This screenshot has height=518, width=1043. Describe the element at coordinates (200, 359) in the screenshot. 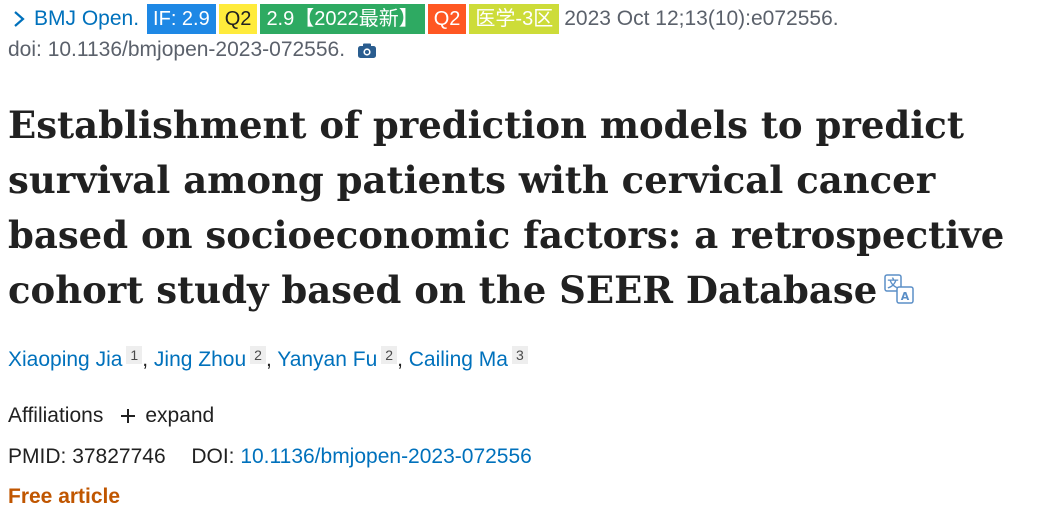

I see `author-link: Jing Zhou` at that location.